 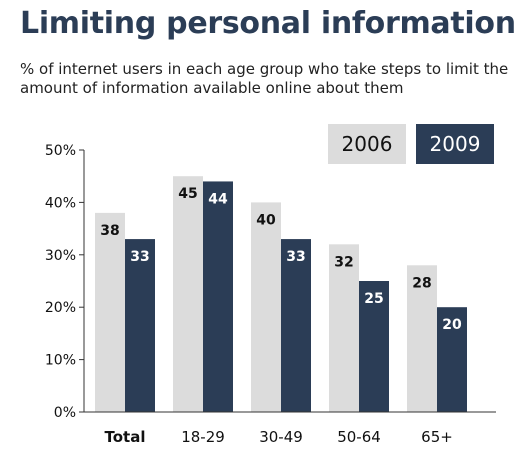 What do you see at coordinates (60, 256) in the screenshot?
I see `y-tick-label-30: 30%` at bounding box center [60, 256].